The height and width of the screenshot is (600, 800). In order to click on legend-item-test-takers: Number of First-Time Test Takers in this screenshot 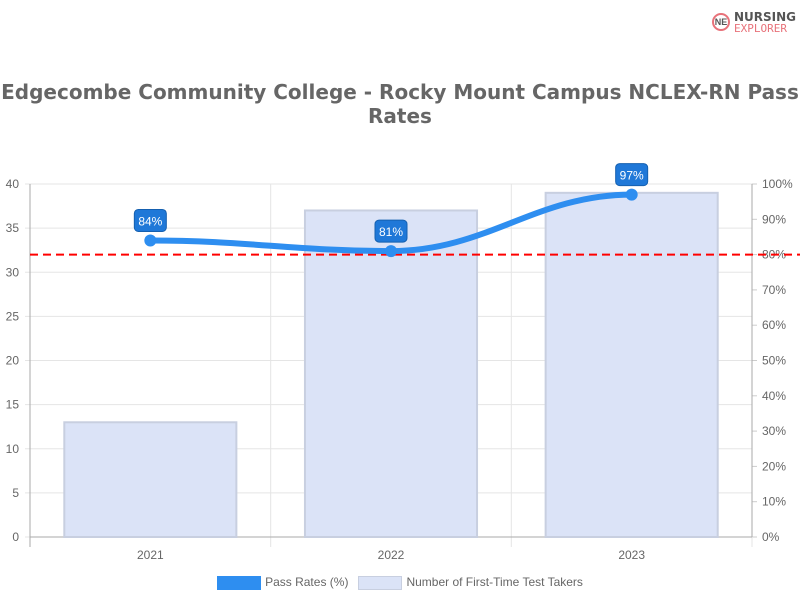, I will do `click(470, 582)`.